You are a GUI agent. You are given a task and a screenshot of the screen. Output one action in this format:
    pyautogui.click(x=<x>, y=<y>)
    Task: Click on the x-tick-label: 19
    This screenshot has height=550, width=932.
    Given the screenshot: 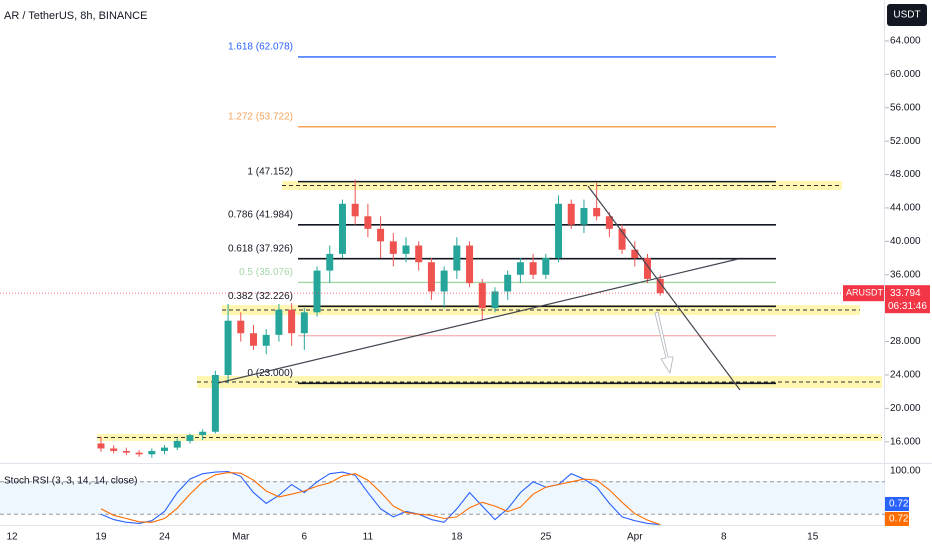 What is the action you would take?
    pyautogui.click(x=101, y=537)
    